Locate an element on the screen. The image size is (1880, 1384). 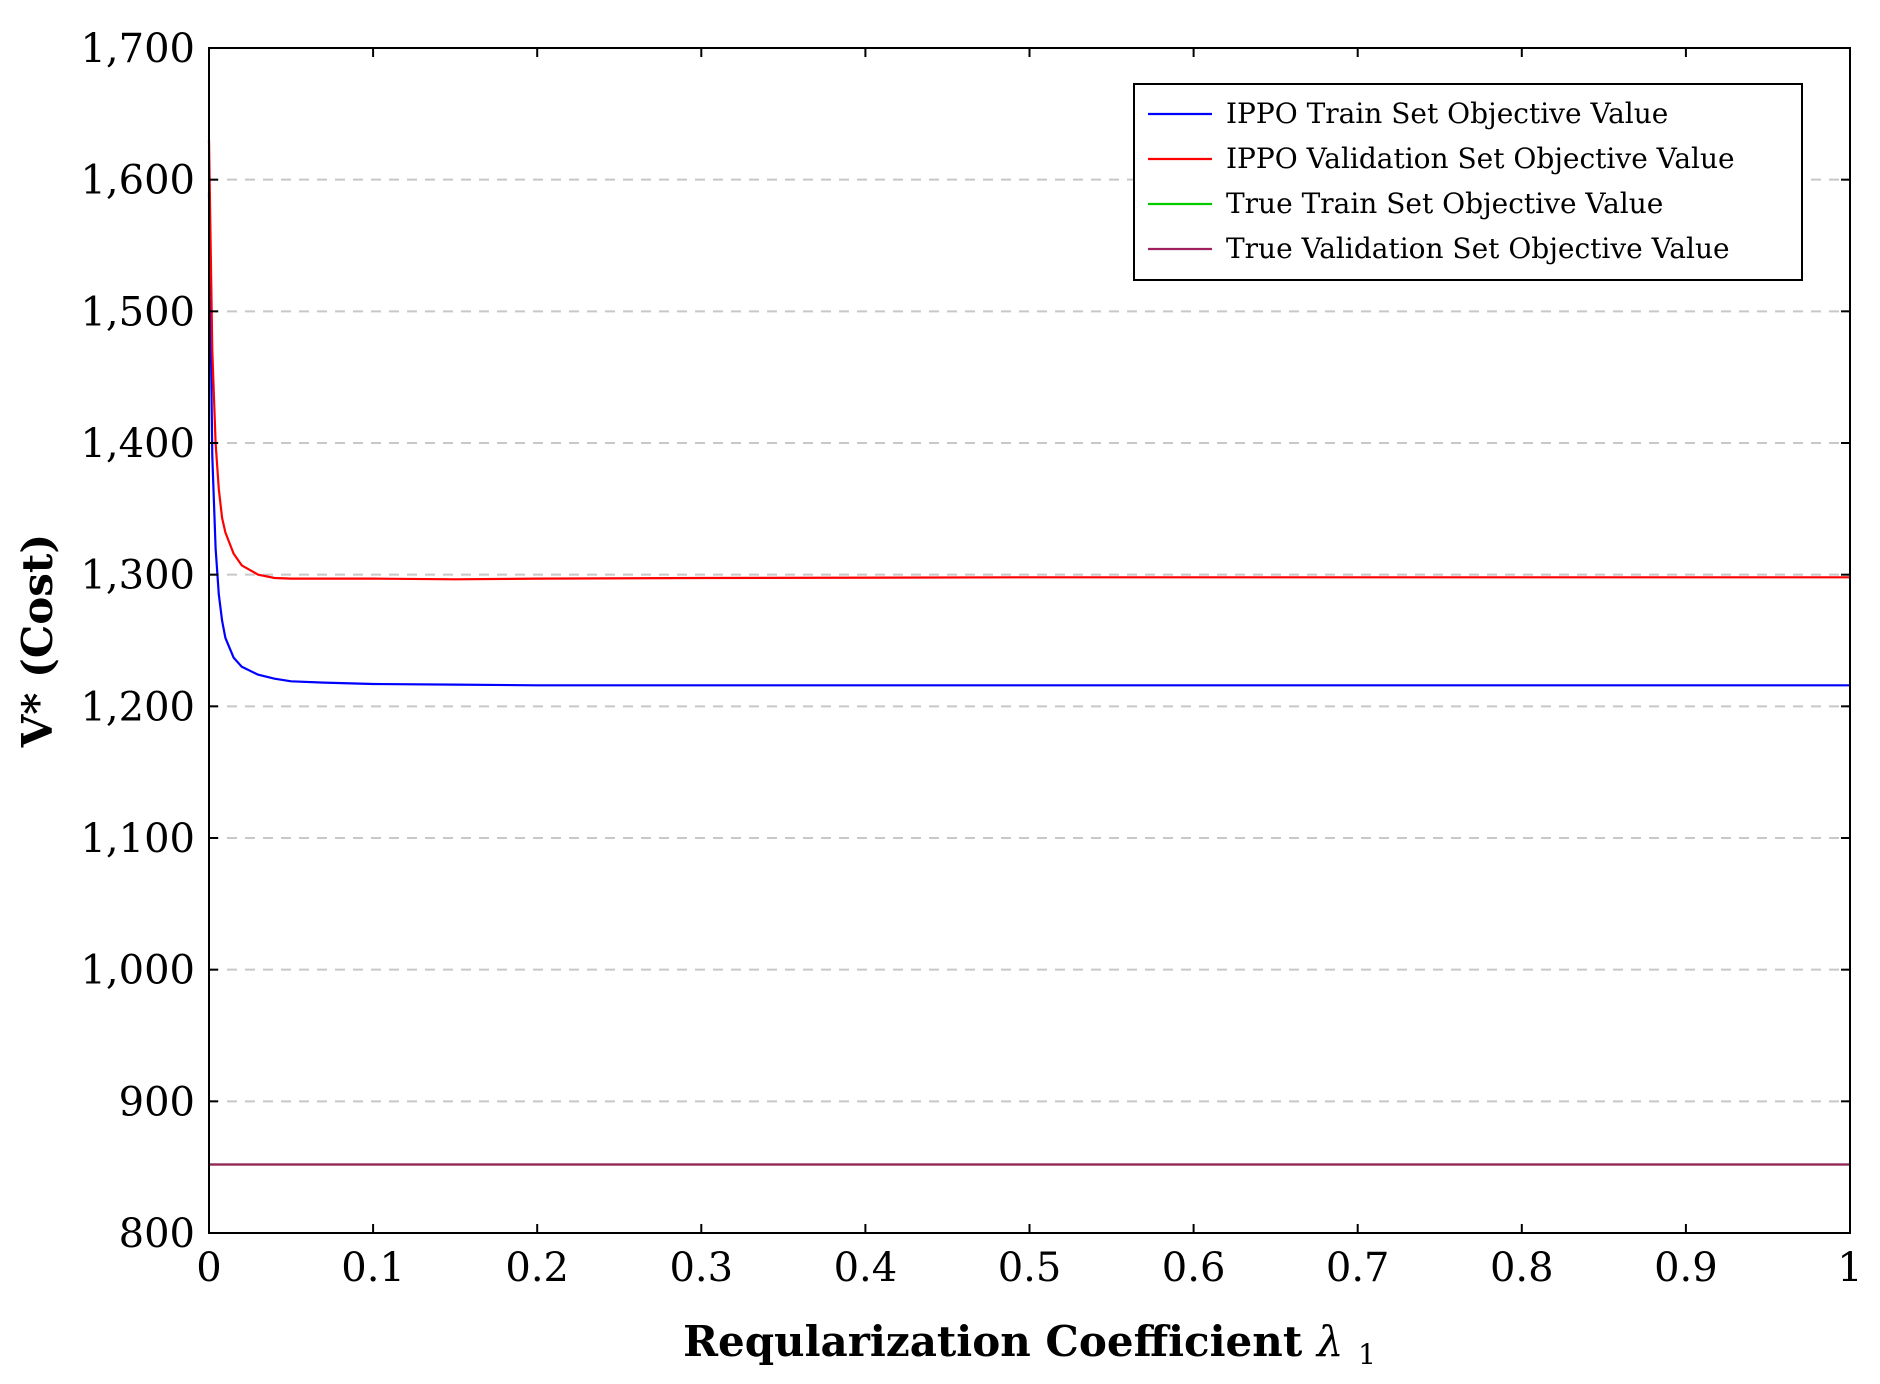
y-tick-label: 1,700 is located at coordinates (137, 49).